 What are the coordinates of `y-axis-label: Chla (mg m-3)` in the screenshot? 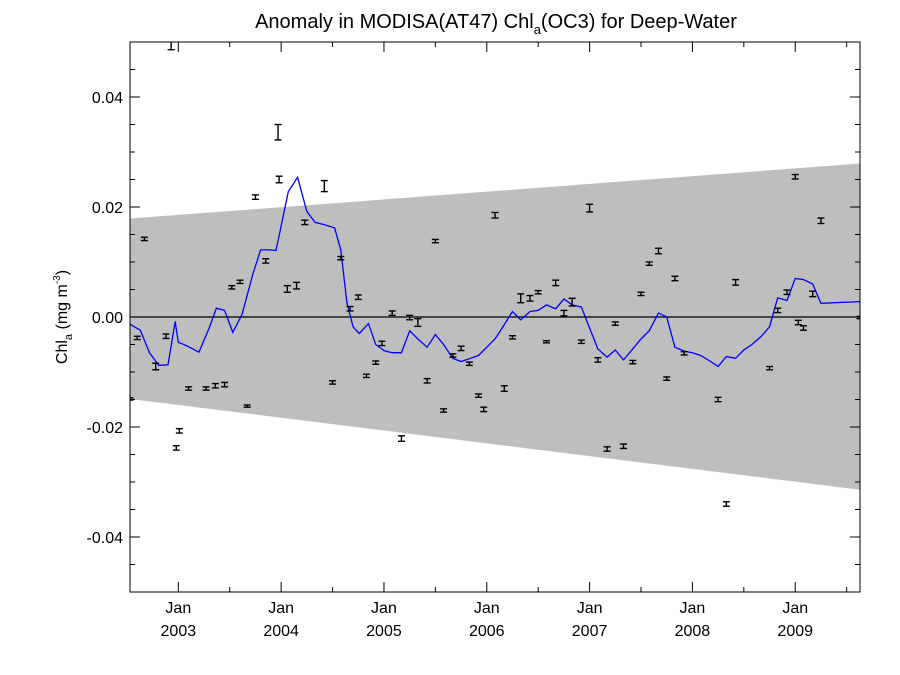 It's located at (63, 317).